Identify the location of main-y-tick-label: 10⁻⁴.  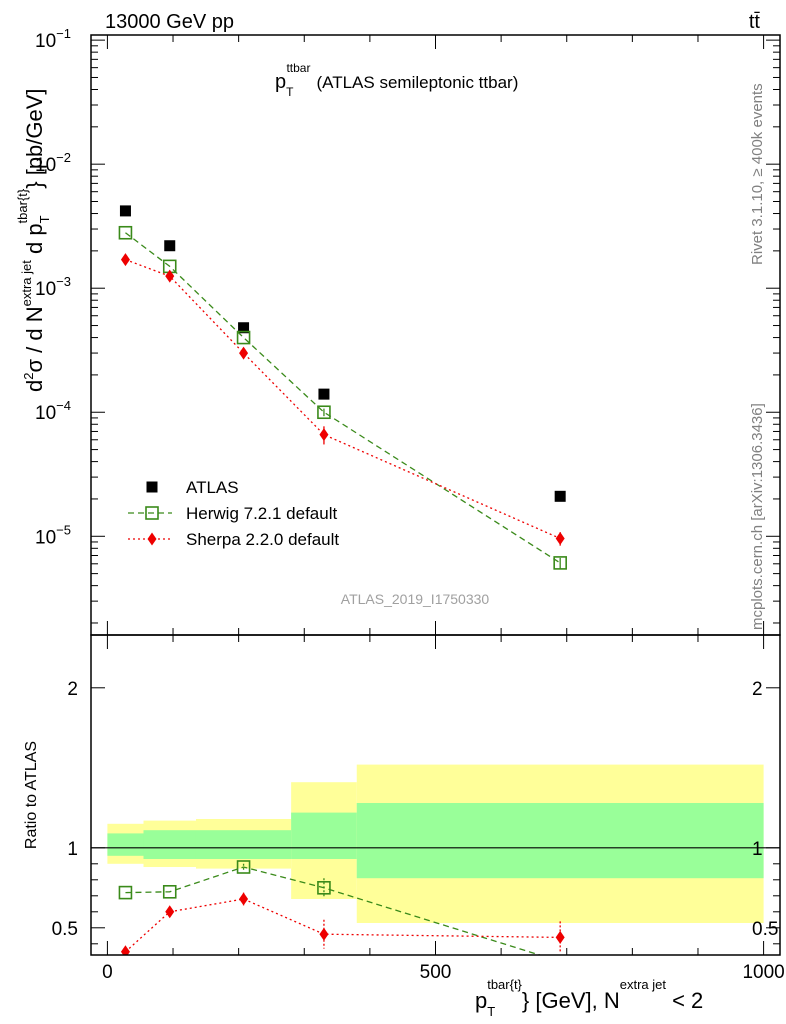
(53, 411).